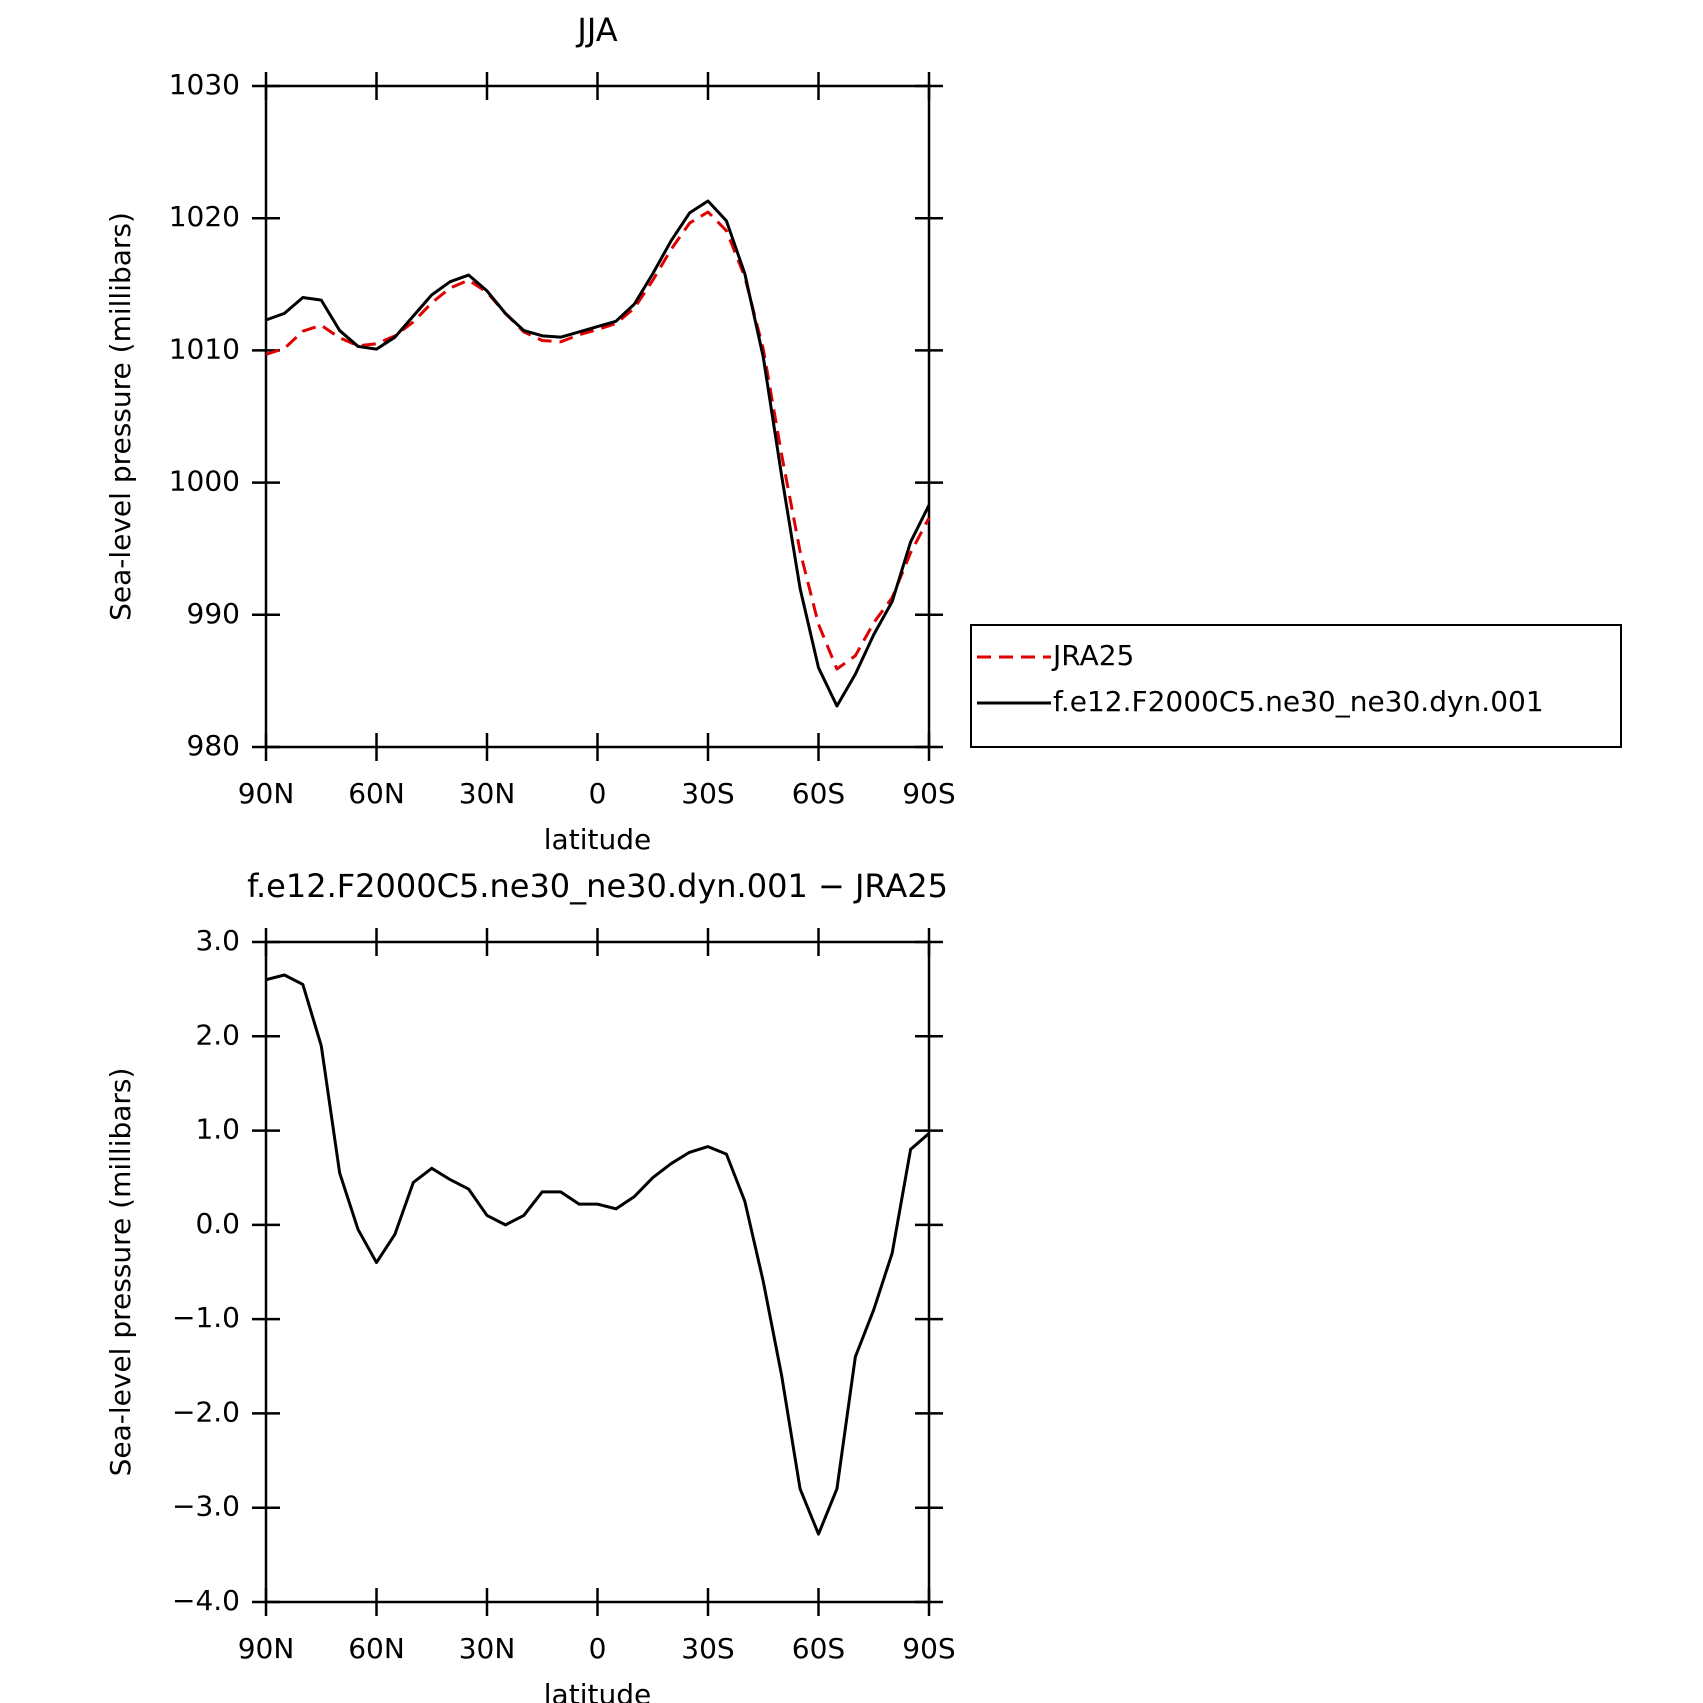 The image size is (1703, 1703). I want to click on legend-label: f.e12.F2000C5.ne30_ne30.dyn.001, so click(1298, 701).